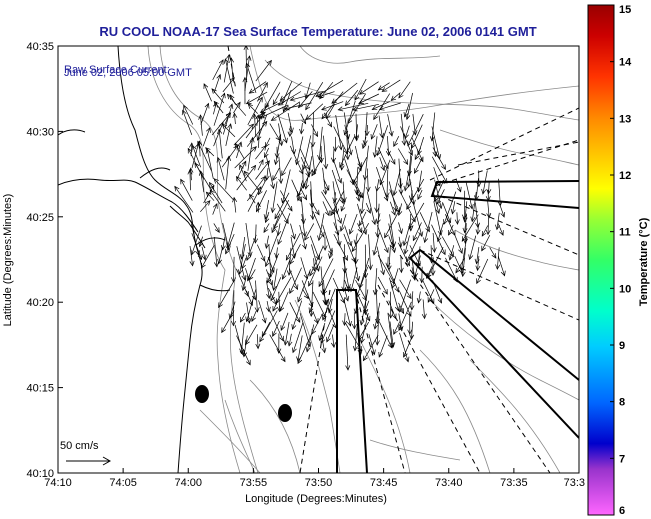  What do you see at coordinates (622, 511) in the screenshot?
I see `colorbar-tick-label: 6` at bounding box center [622, 511].